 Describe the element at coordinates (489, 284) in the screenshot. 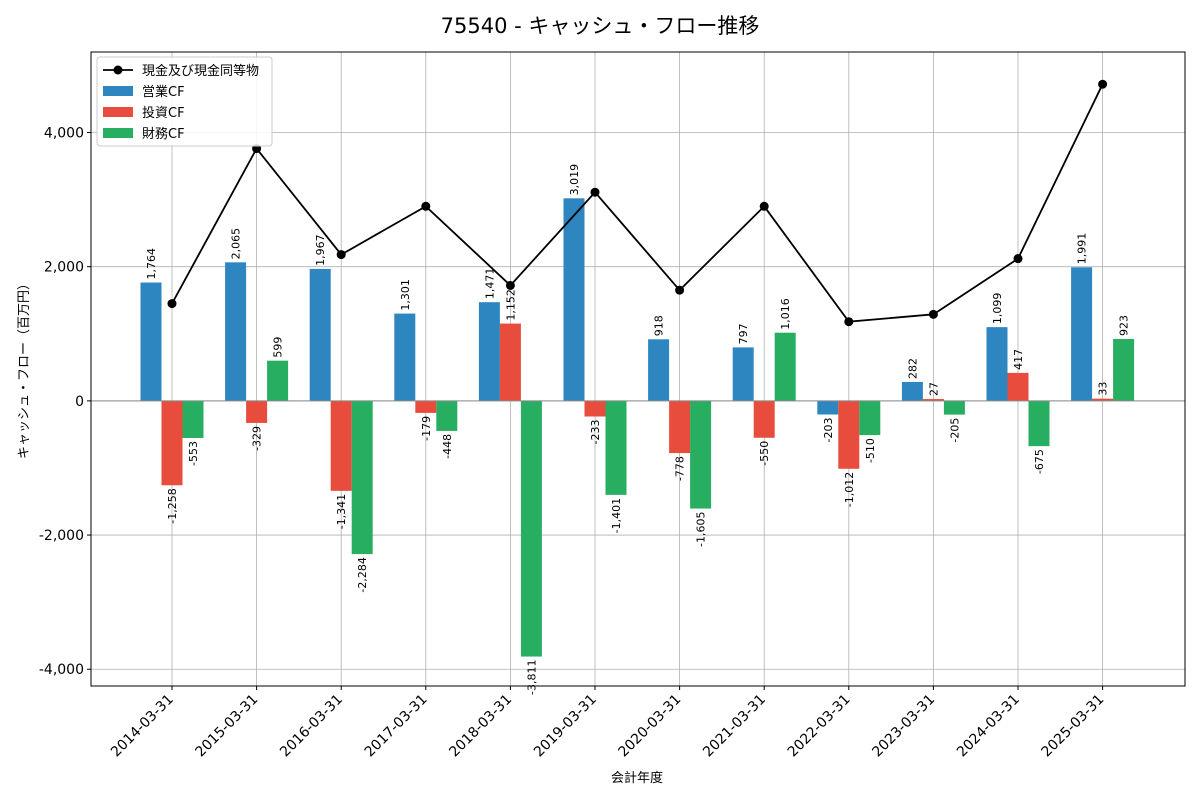

I see `bar-value-label: 1,471` at that location.